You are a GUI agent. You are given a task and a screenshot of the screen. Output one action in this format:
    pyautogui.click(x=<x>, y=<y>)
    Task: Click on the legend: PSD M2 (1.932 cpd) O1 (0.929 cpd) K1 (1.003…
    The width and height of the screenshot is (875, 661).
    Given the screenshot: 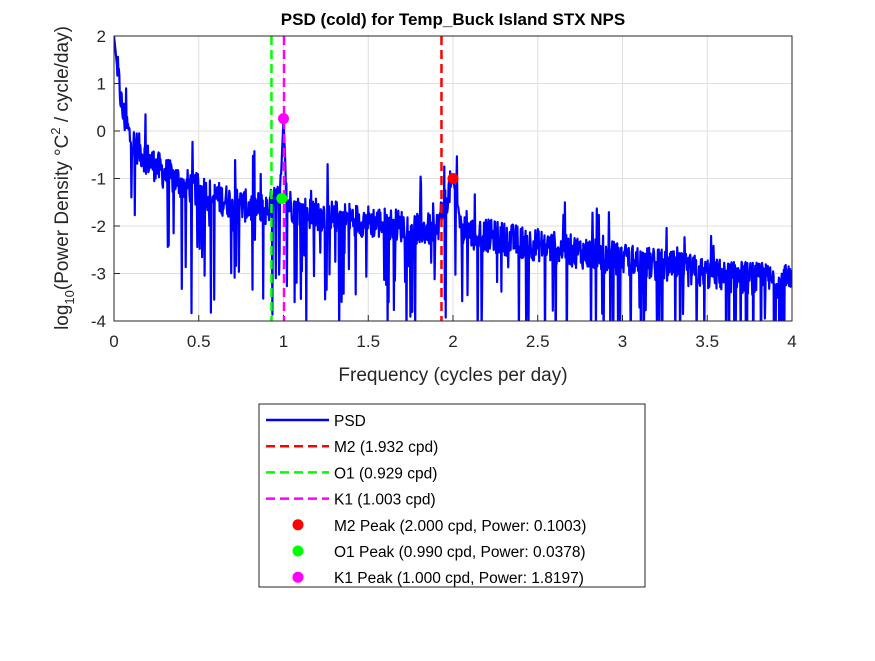 What is the action you would take?
    pyautogui.click(x=452, y=495)
    